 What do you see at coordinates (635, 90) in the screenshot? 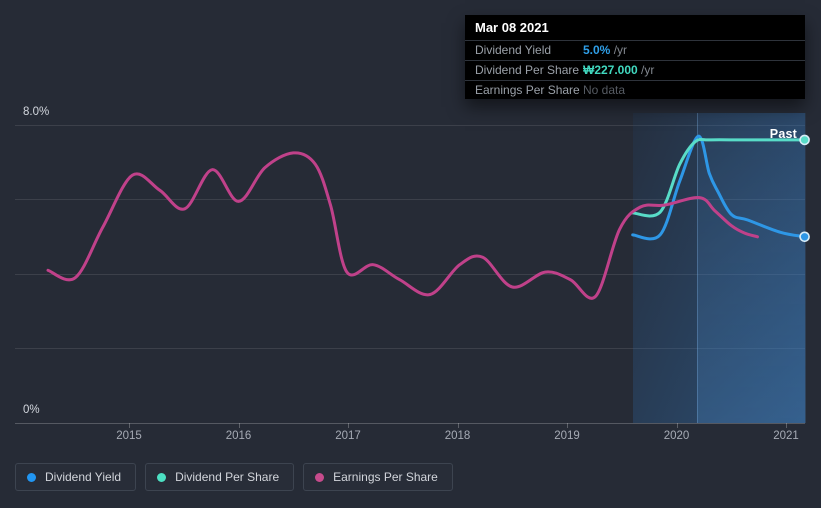
I see `tooltip-row-earnings-per-share: Earnings Per Share No data` at bounding box center [635, 90].